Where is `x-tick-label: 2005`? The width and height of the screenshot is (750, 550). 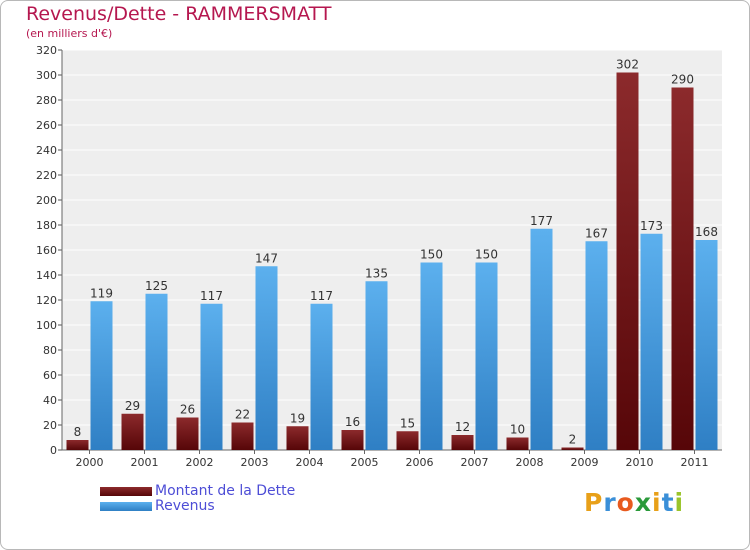 x-tick-label: 2005 is located at coordinates (365, 462).